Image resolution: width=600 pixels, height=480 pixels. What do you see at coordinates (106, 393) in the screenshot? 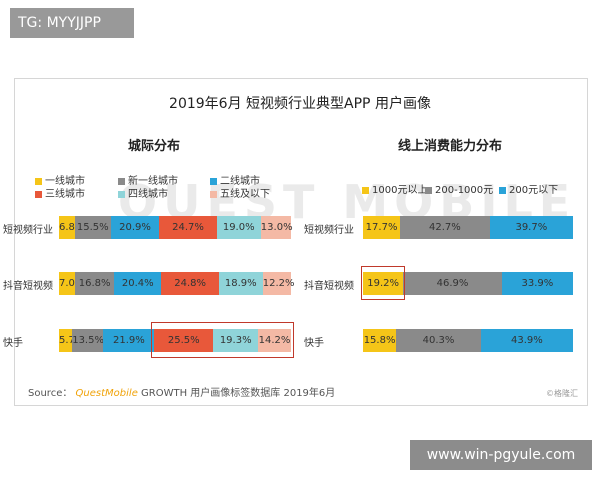
I see `source-brand: QuestMobile` at bounding box center [106, 393].